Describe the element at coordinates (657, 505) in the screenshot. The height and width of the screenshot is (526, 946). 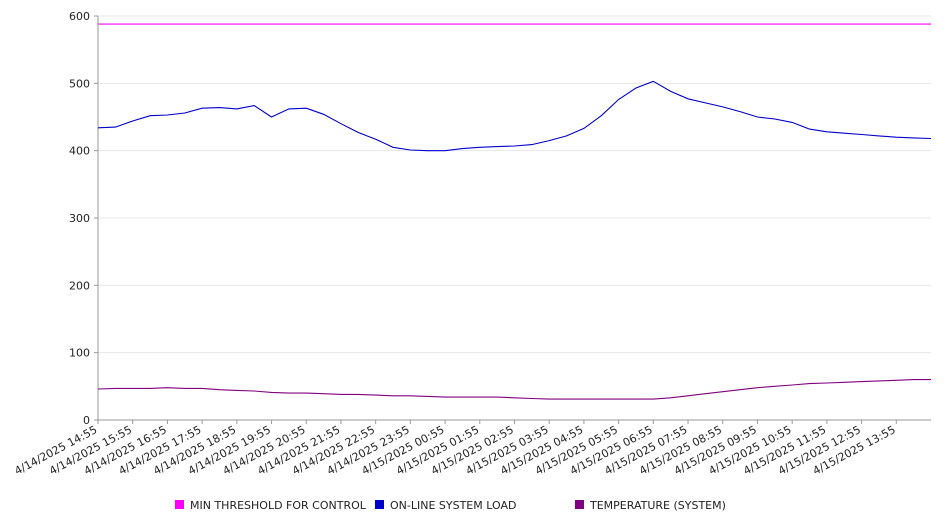
I see `legend-label: TEMPERATURE (SYSTEM)` at that location.